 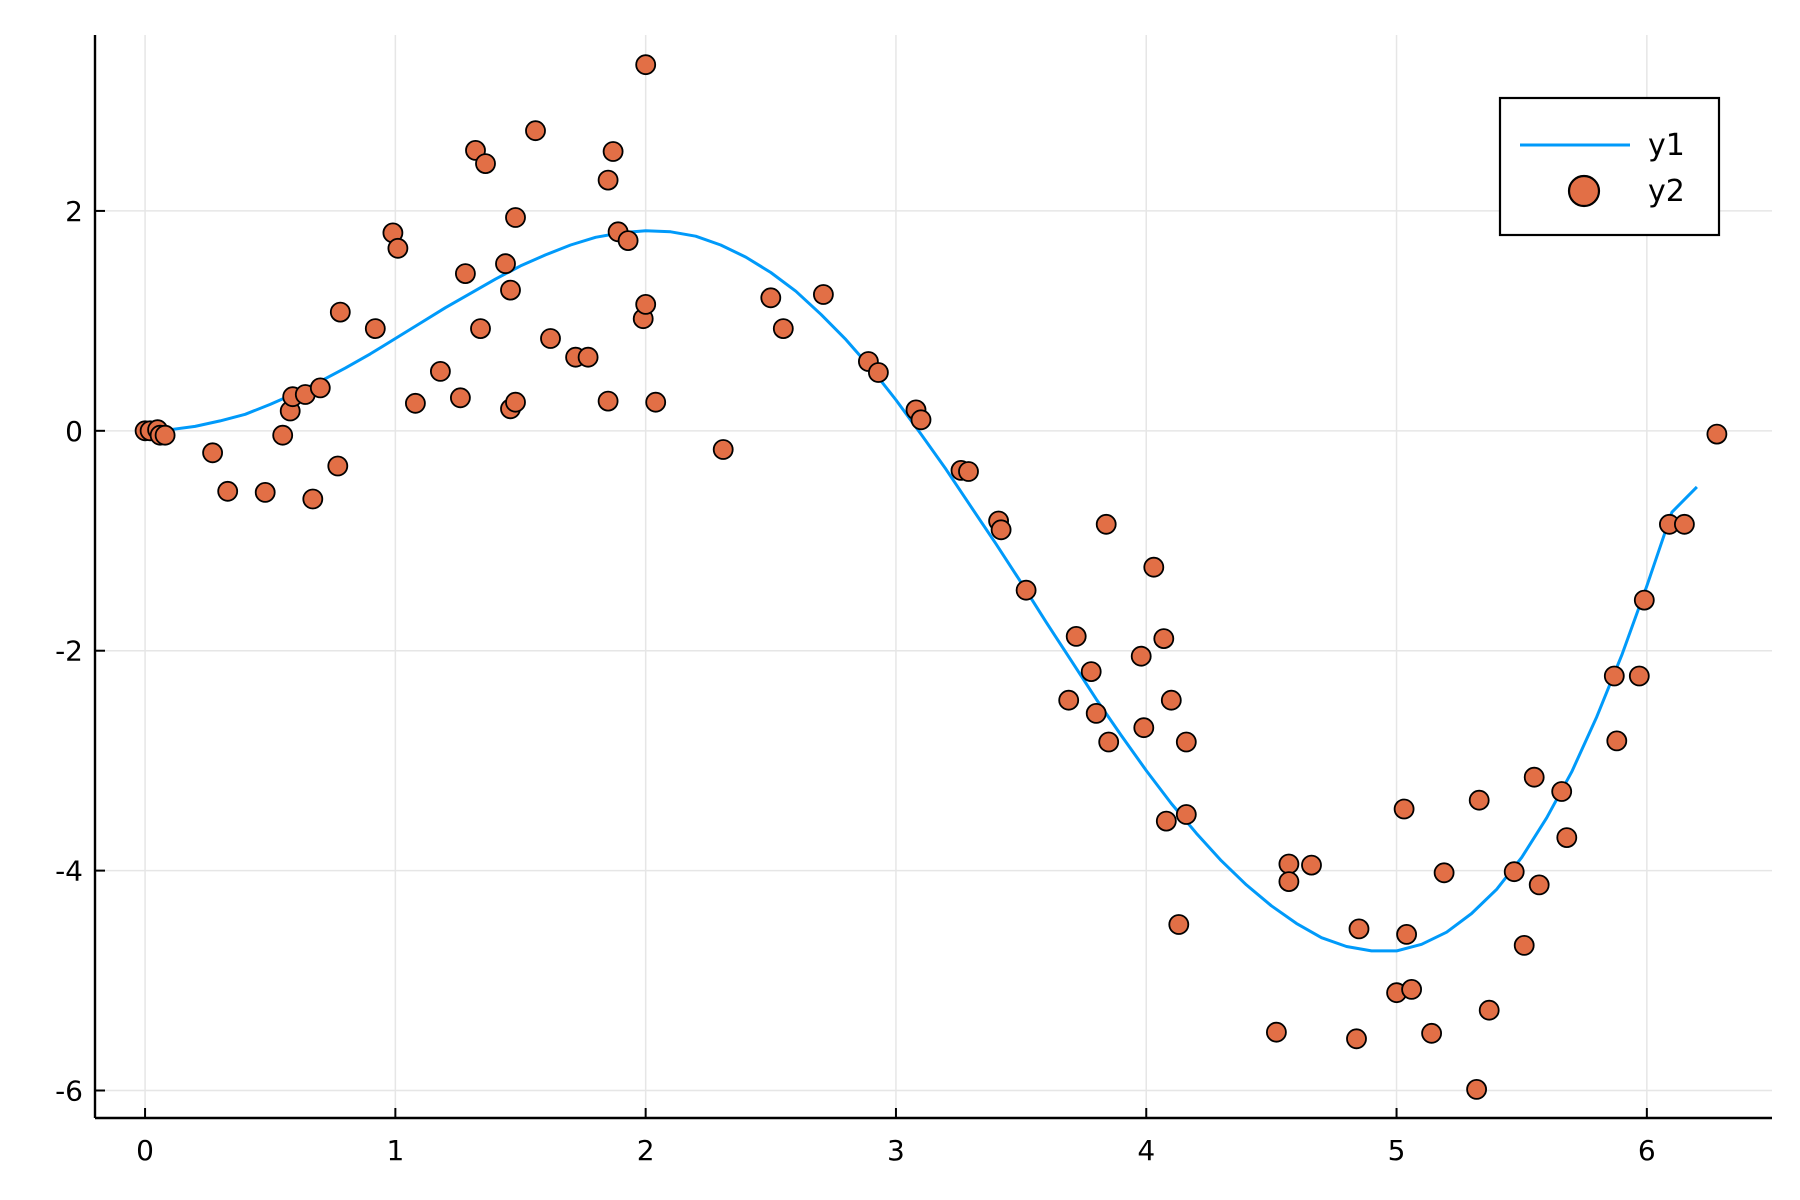 I want to click on x-tick-label: 2, so click(x=646, y=1150).